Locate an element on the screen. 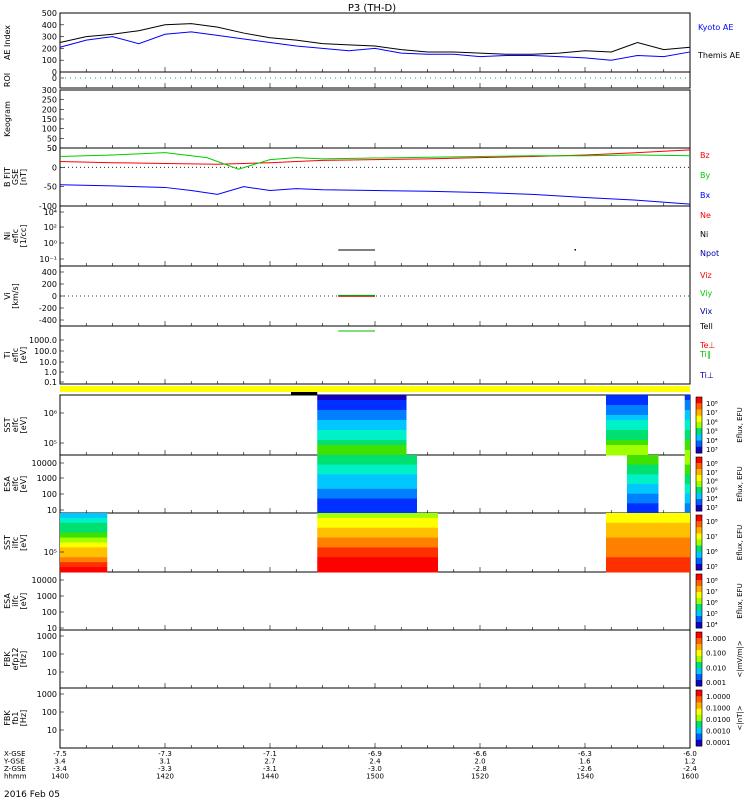 This screenshot has height=800, width=750. y-axis-label-velocity: [km/s] is located at coordinates (15, 296).